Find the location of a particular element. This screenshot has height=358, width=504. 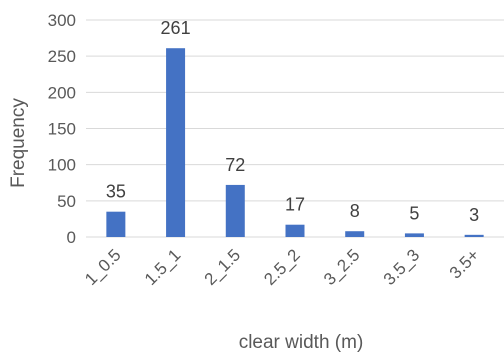

data-label: 72 is located at coordinates (235, 165).